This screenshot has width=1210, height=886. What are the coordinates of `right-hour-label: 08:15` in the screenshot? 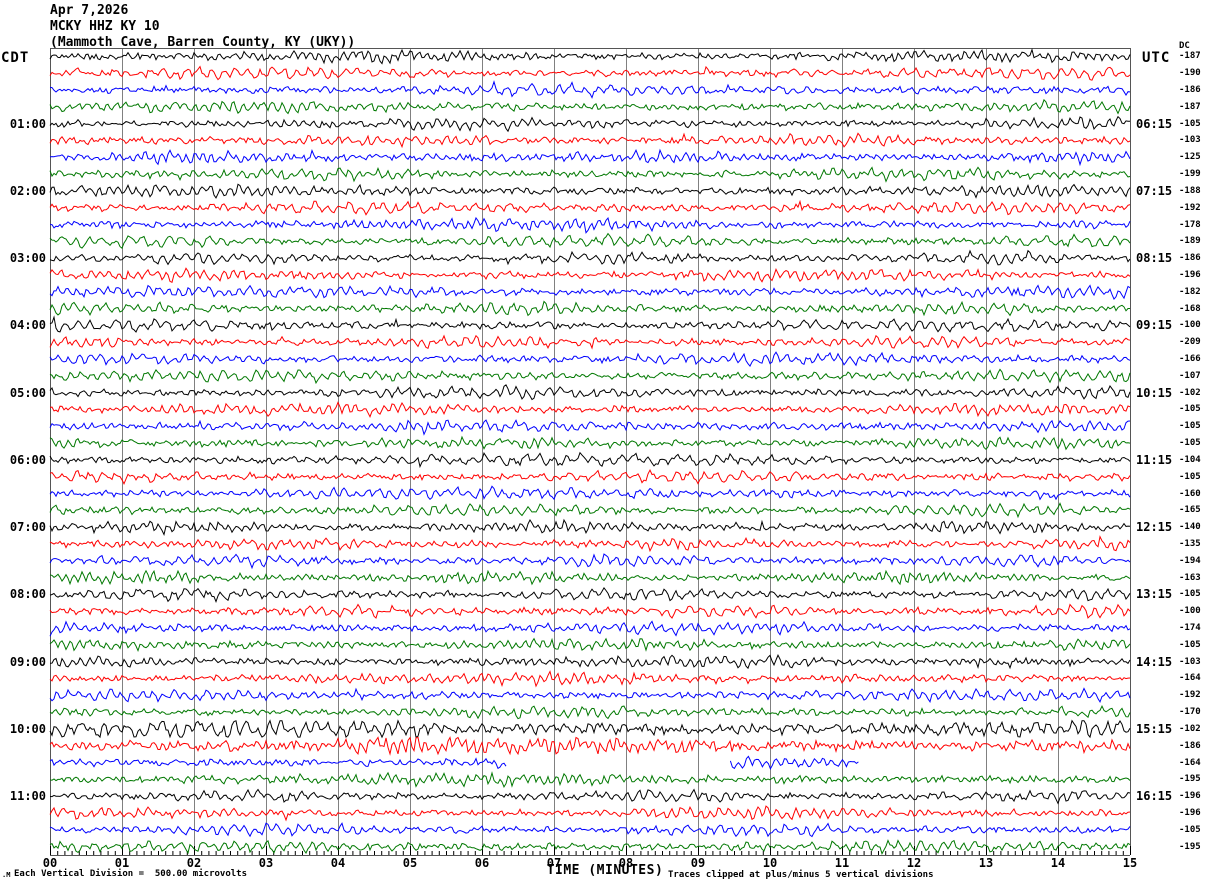 It's located at (1154, 258).